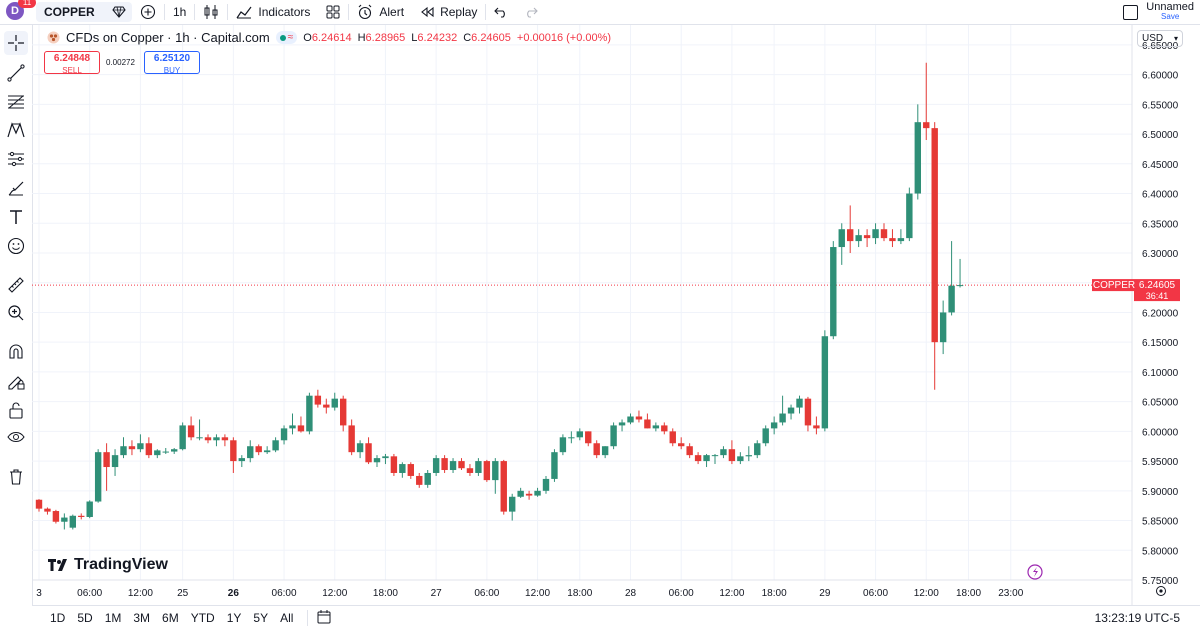 This screenshot has height=630, width=1200. Describe the element at coordinates (1131, 12) in the screenshot. I see `layout-checkbox` at that location.